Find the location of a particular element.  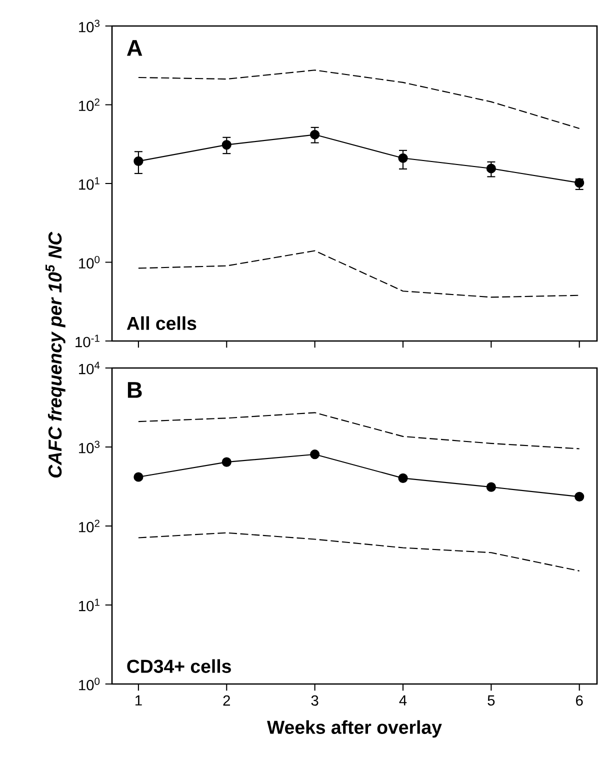

x-tick-label: 3 is located at coordinates (314, 700).